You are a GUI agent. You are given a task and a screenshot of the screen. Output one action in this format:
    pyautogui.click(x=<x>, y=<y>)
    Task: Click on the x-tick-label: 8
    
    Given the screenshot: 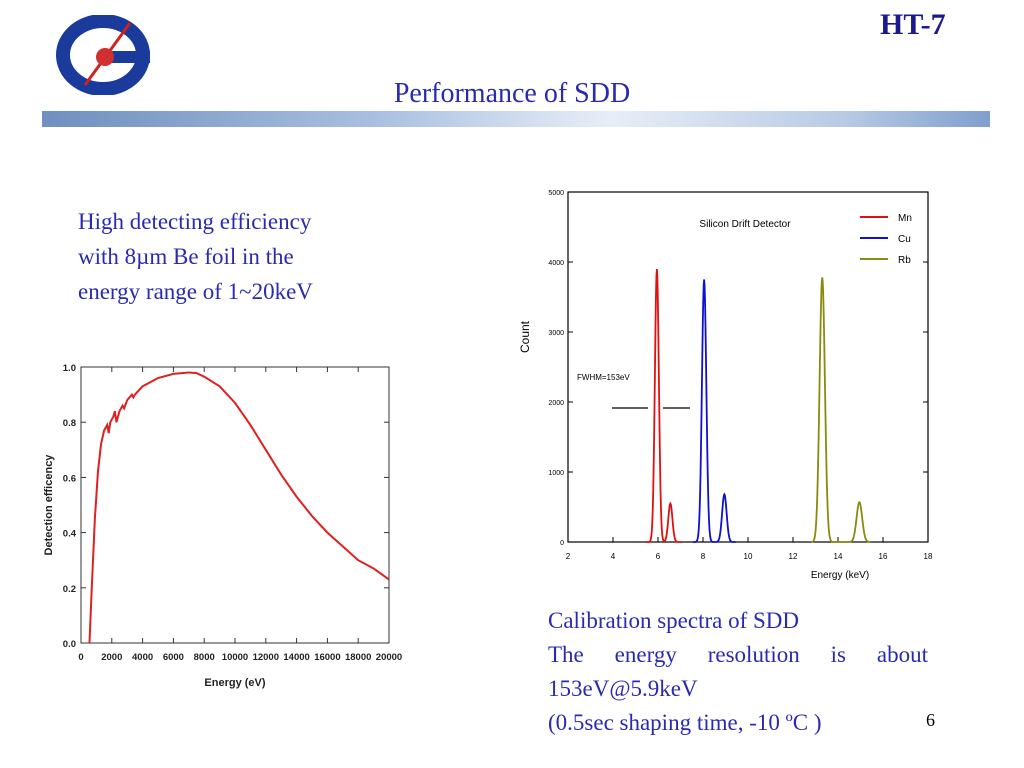 What is the action you would take?
    pyautogui.click(x=703, y=556)
    